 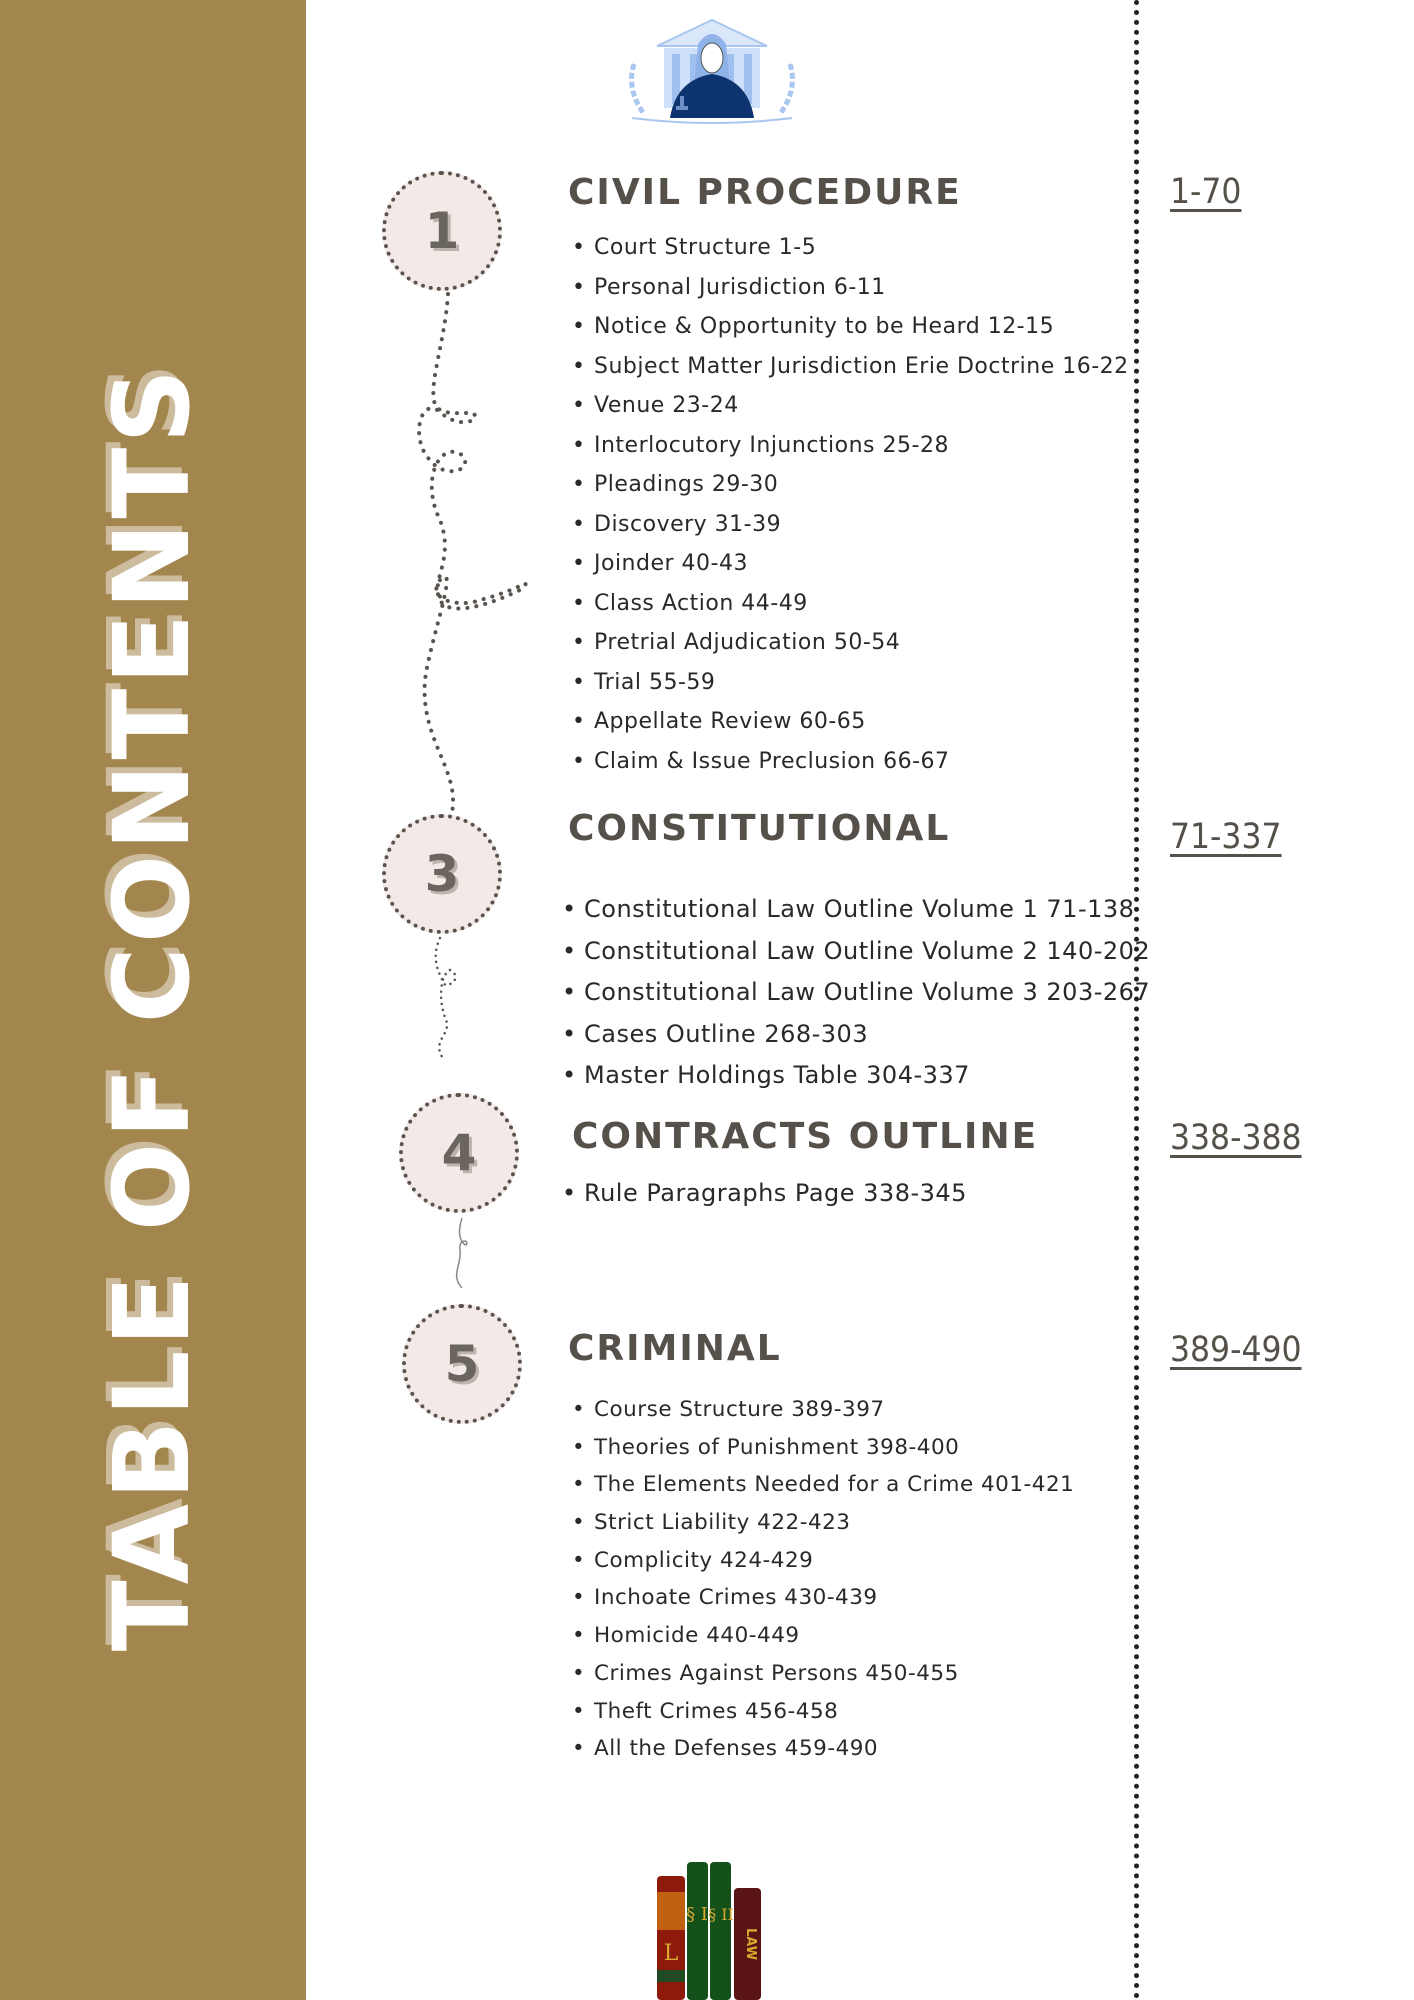 What do you see at coordinates (856, 1076) in the screenshot?
I see `list-item: Master Holdings Table 304-337` at bounding box center [856, 1076].